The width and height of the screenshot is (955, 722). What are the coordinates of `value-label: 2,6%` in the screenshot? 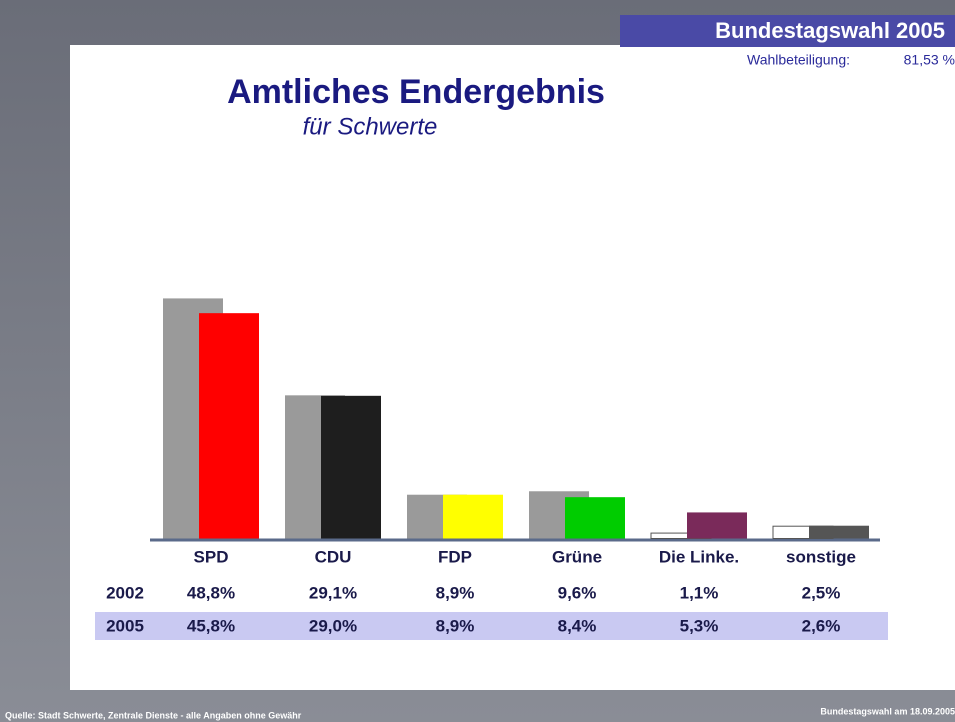 It's located at (821, 625).